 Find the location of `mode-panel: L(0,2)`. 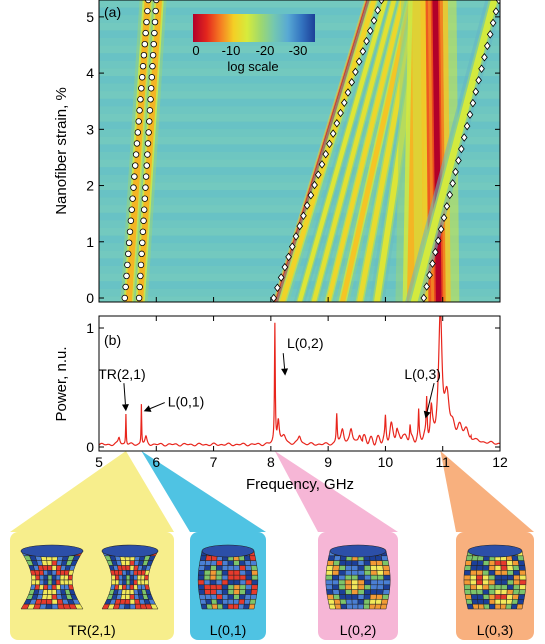

mode-panel: L(0,2) is located at coordinates (358, 586).